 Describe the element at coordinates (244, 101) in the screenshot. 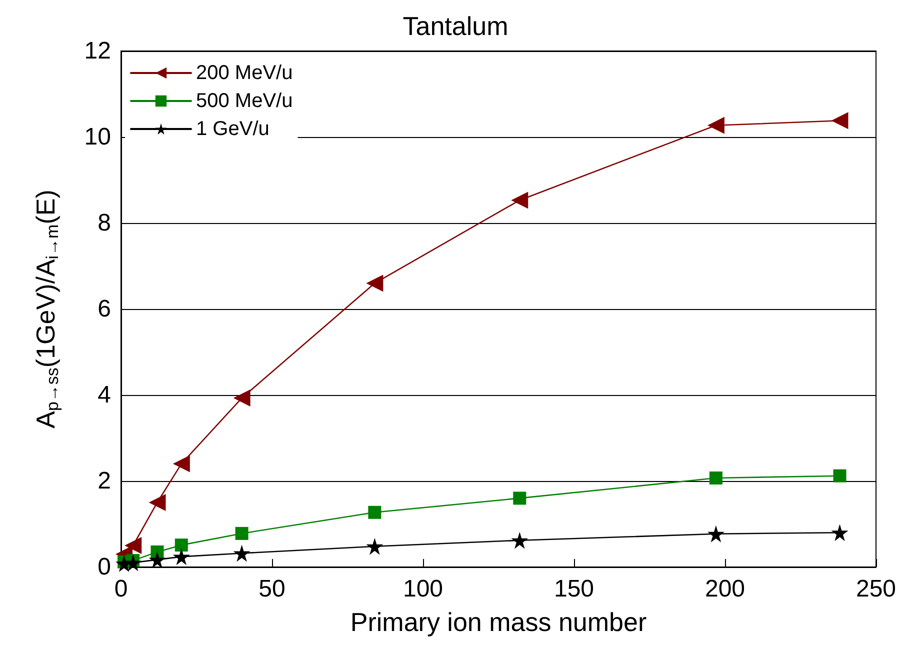

I see `legend-label: 500 MeV/u` at that location.